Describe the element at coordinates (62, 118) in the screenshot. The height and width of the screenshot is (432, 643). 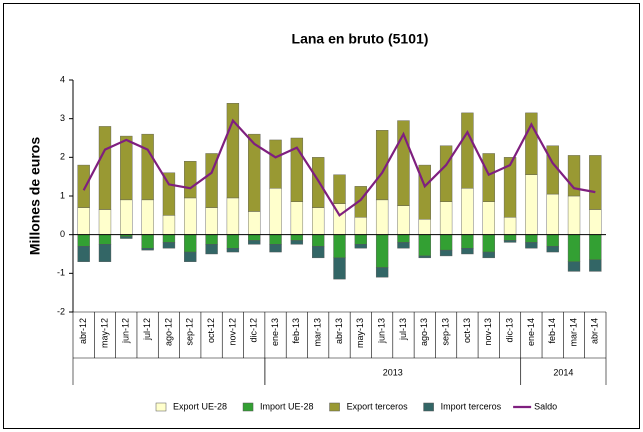
I see `y-tick-label: 3` at that location.